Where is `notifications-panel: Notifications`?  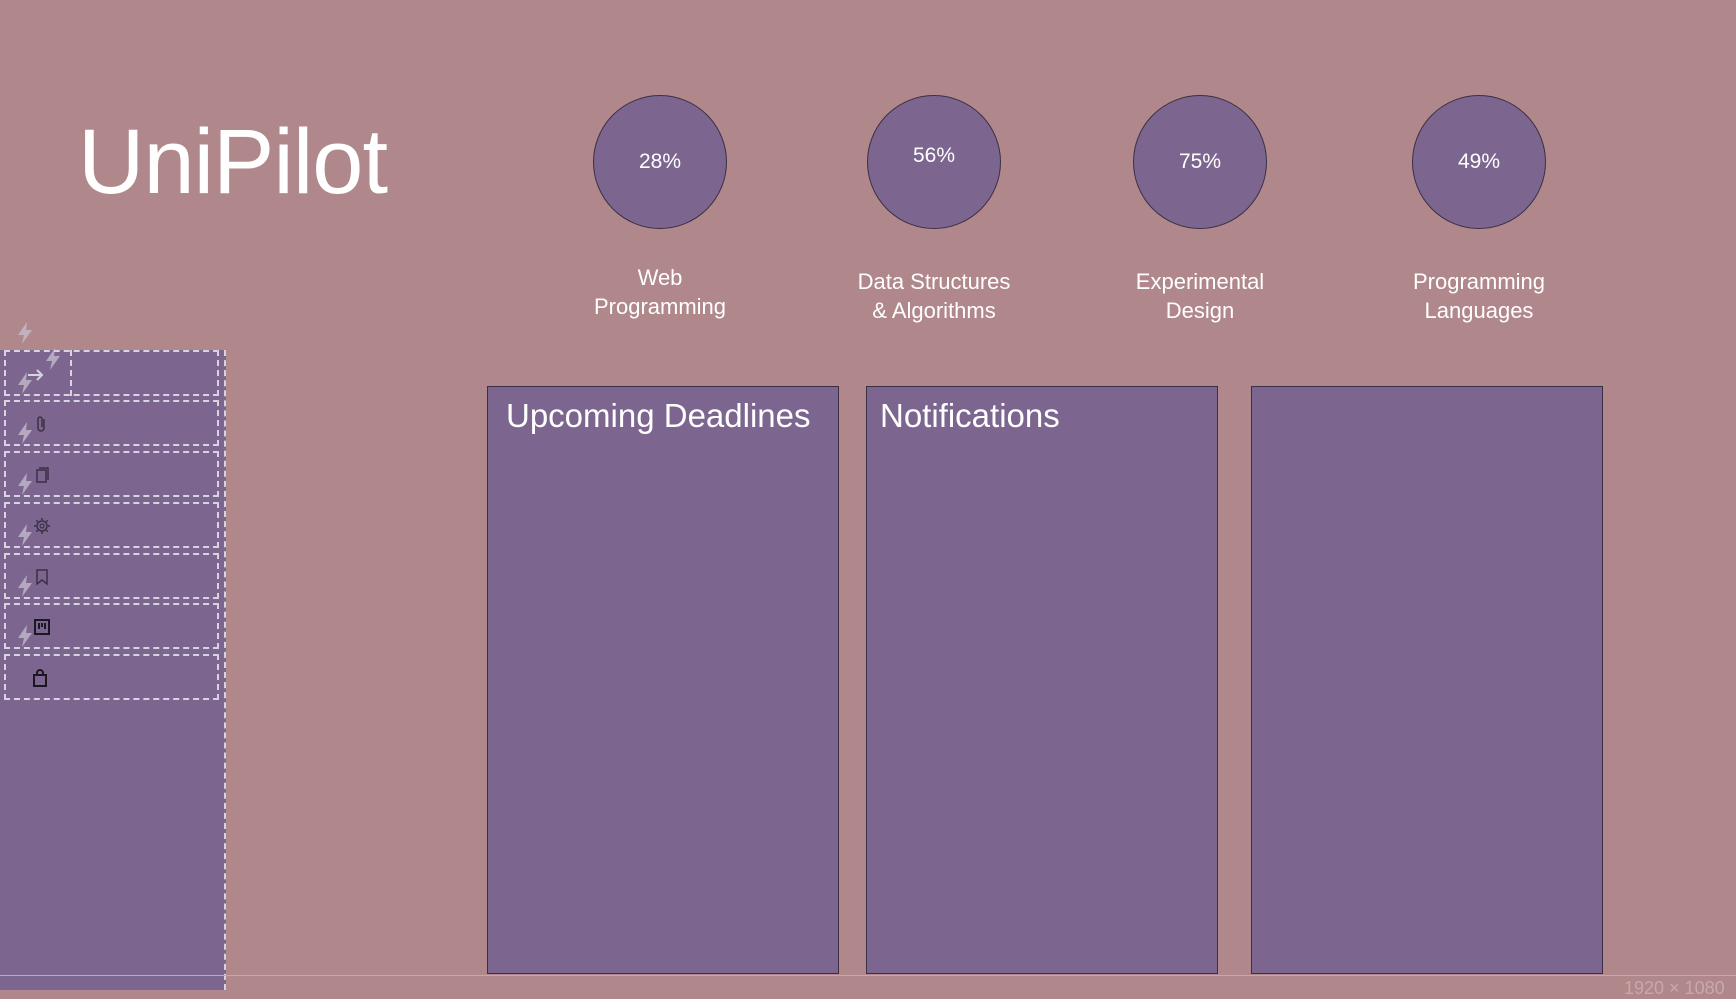
notifications-panel: Notifications is located at coordinates (1042, 680).